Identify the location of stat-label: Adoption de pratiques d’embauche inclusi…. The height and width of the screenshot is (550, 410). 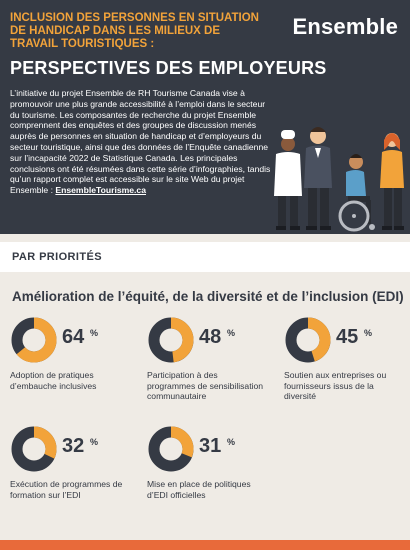
(53, 380).